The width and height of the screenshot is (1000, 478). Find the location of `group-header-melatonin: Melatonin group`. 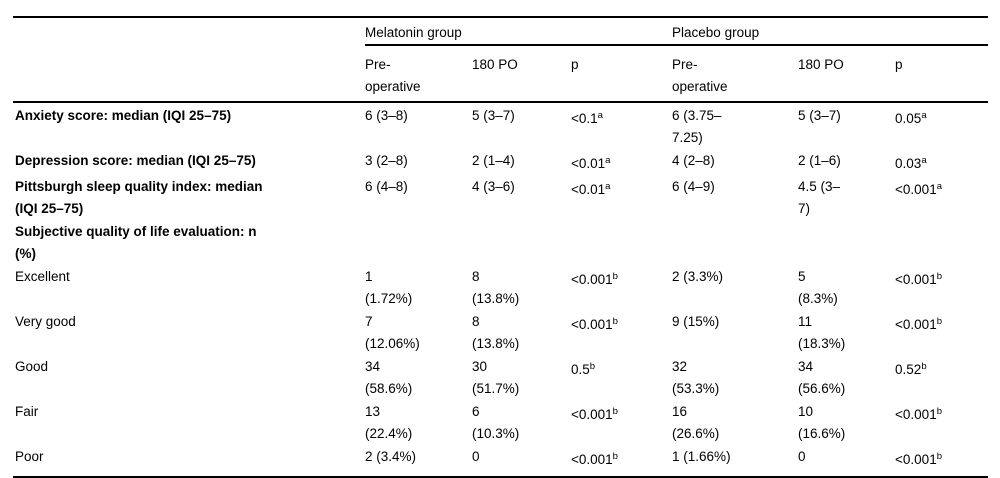

group-header-melatonin: Melatonin group is located at coordinates (519, 31).